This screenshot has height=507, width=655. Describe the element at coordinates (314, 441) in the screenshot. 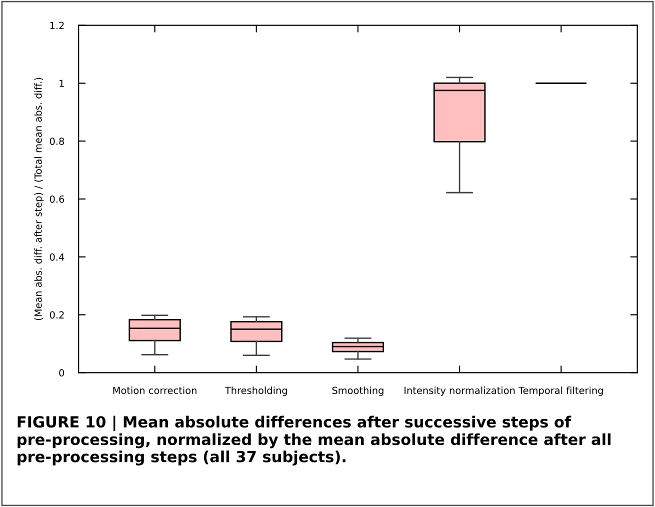

I see `caption: FIGURE 10 | Mean absolute differences after successive steps of pre-processing, normalized by the mean absolute difference after all pre-processing steps (all 37 subjects).` at that location.